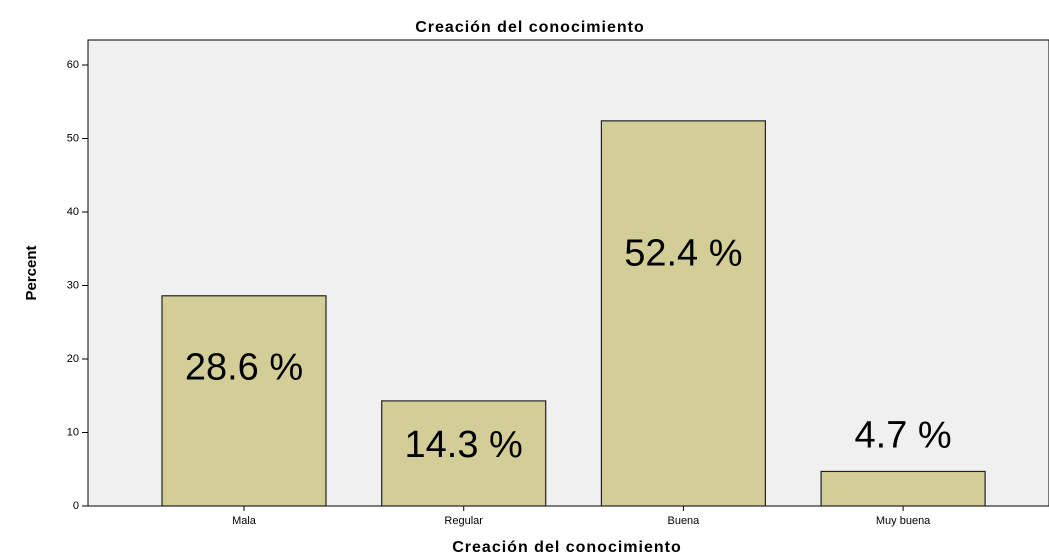 The image size is (1049, 556). What do you see at coordinates (683, 254) in the screenshot?
I see `value-label: 52.4 %` at bounding box center [683, 254].